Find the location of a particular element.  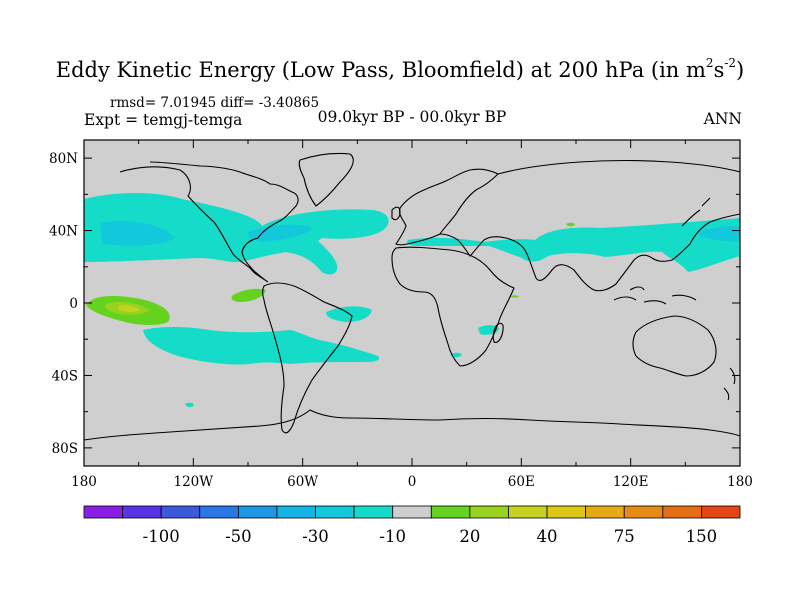

coast-britain is located at coordinates (396, 213).